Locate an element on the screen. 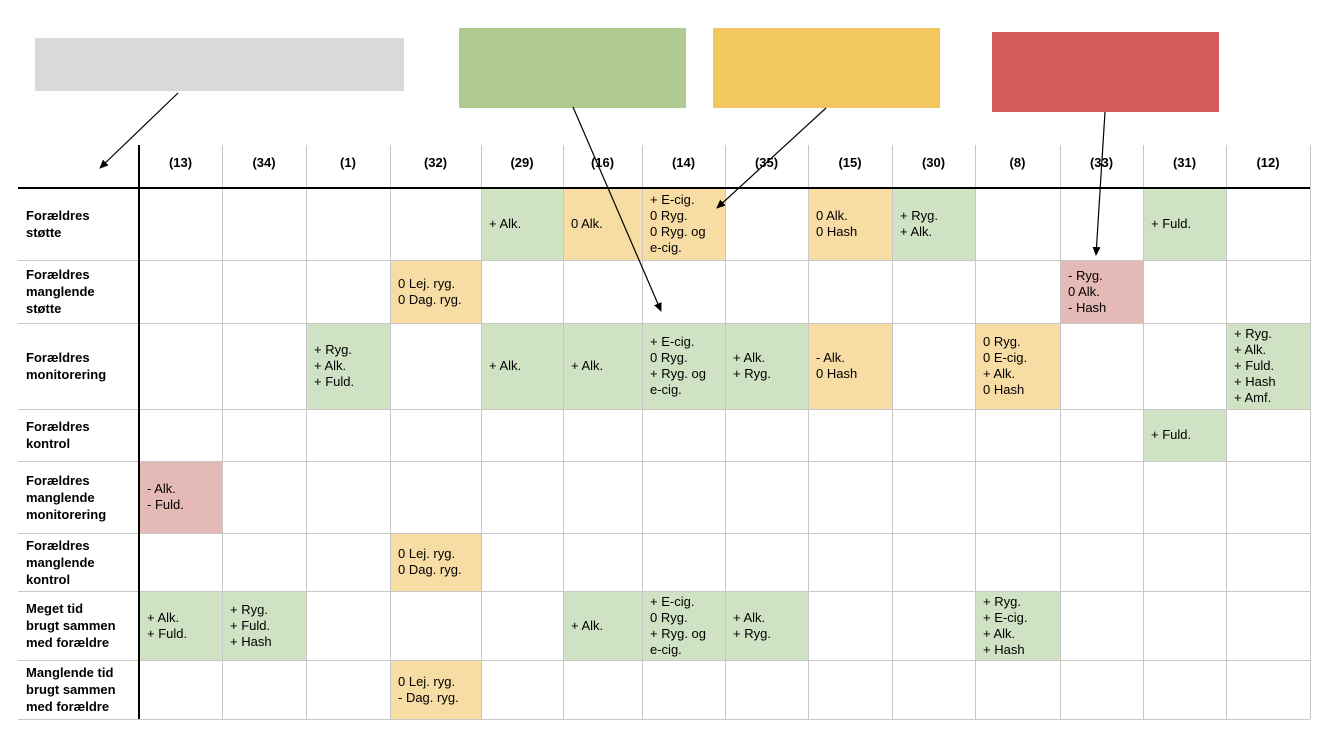 This screenshot has width=1333, height=750. table-cell: + Ryg. + Alk. + Fuld. is located at coordinates (348, 366).